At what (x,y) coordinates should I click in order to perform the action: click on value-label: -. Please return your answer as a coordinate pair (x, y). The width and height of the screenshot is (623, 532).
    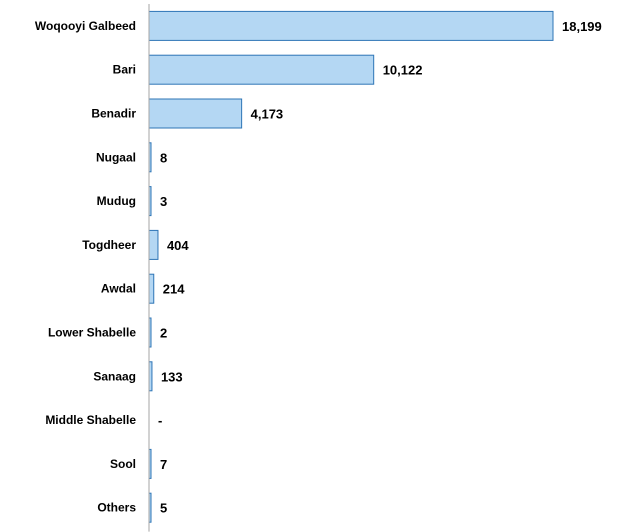
    Looking at the image, I should click on (160, 420).